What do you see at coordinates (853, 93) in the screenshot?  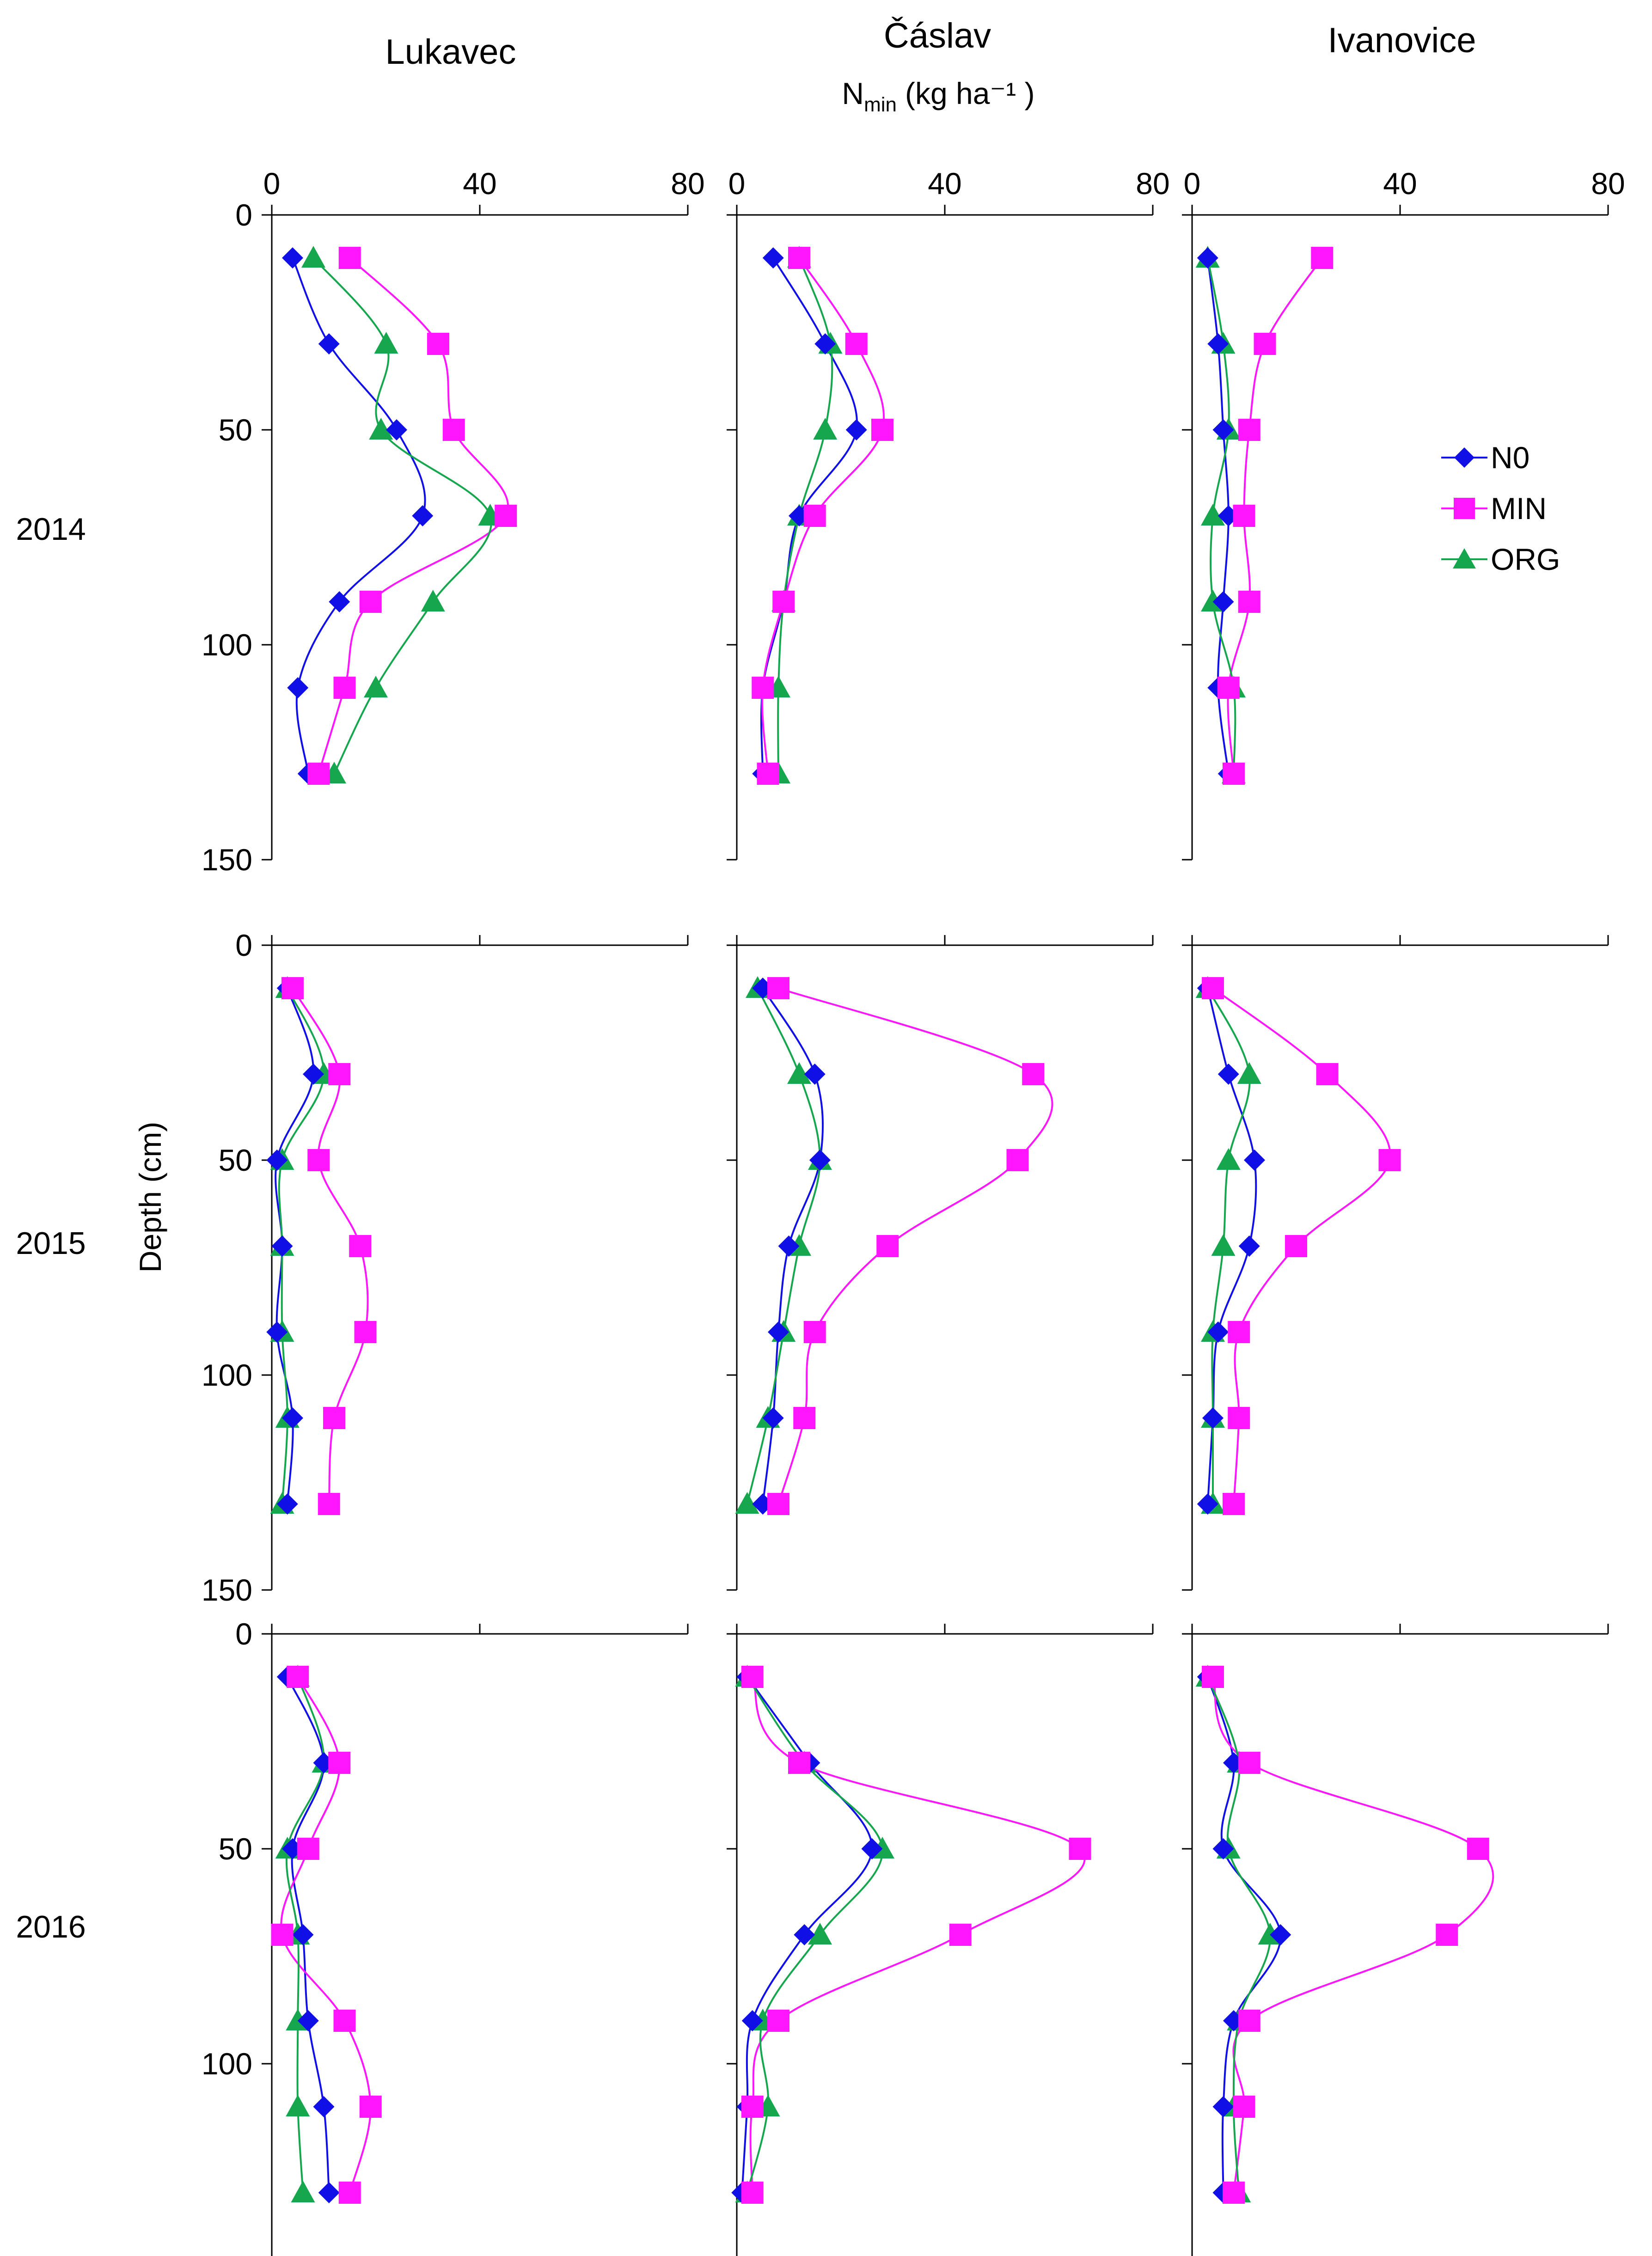 I see `x-axis-title-n: N` at bounding box center [853, 93].